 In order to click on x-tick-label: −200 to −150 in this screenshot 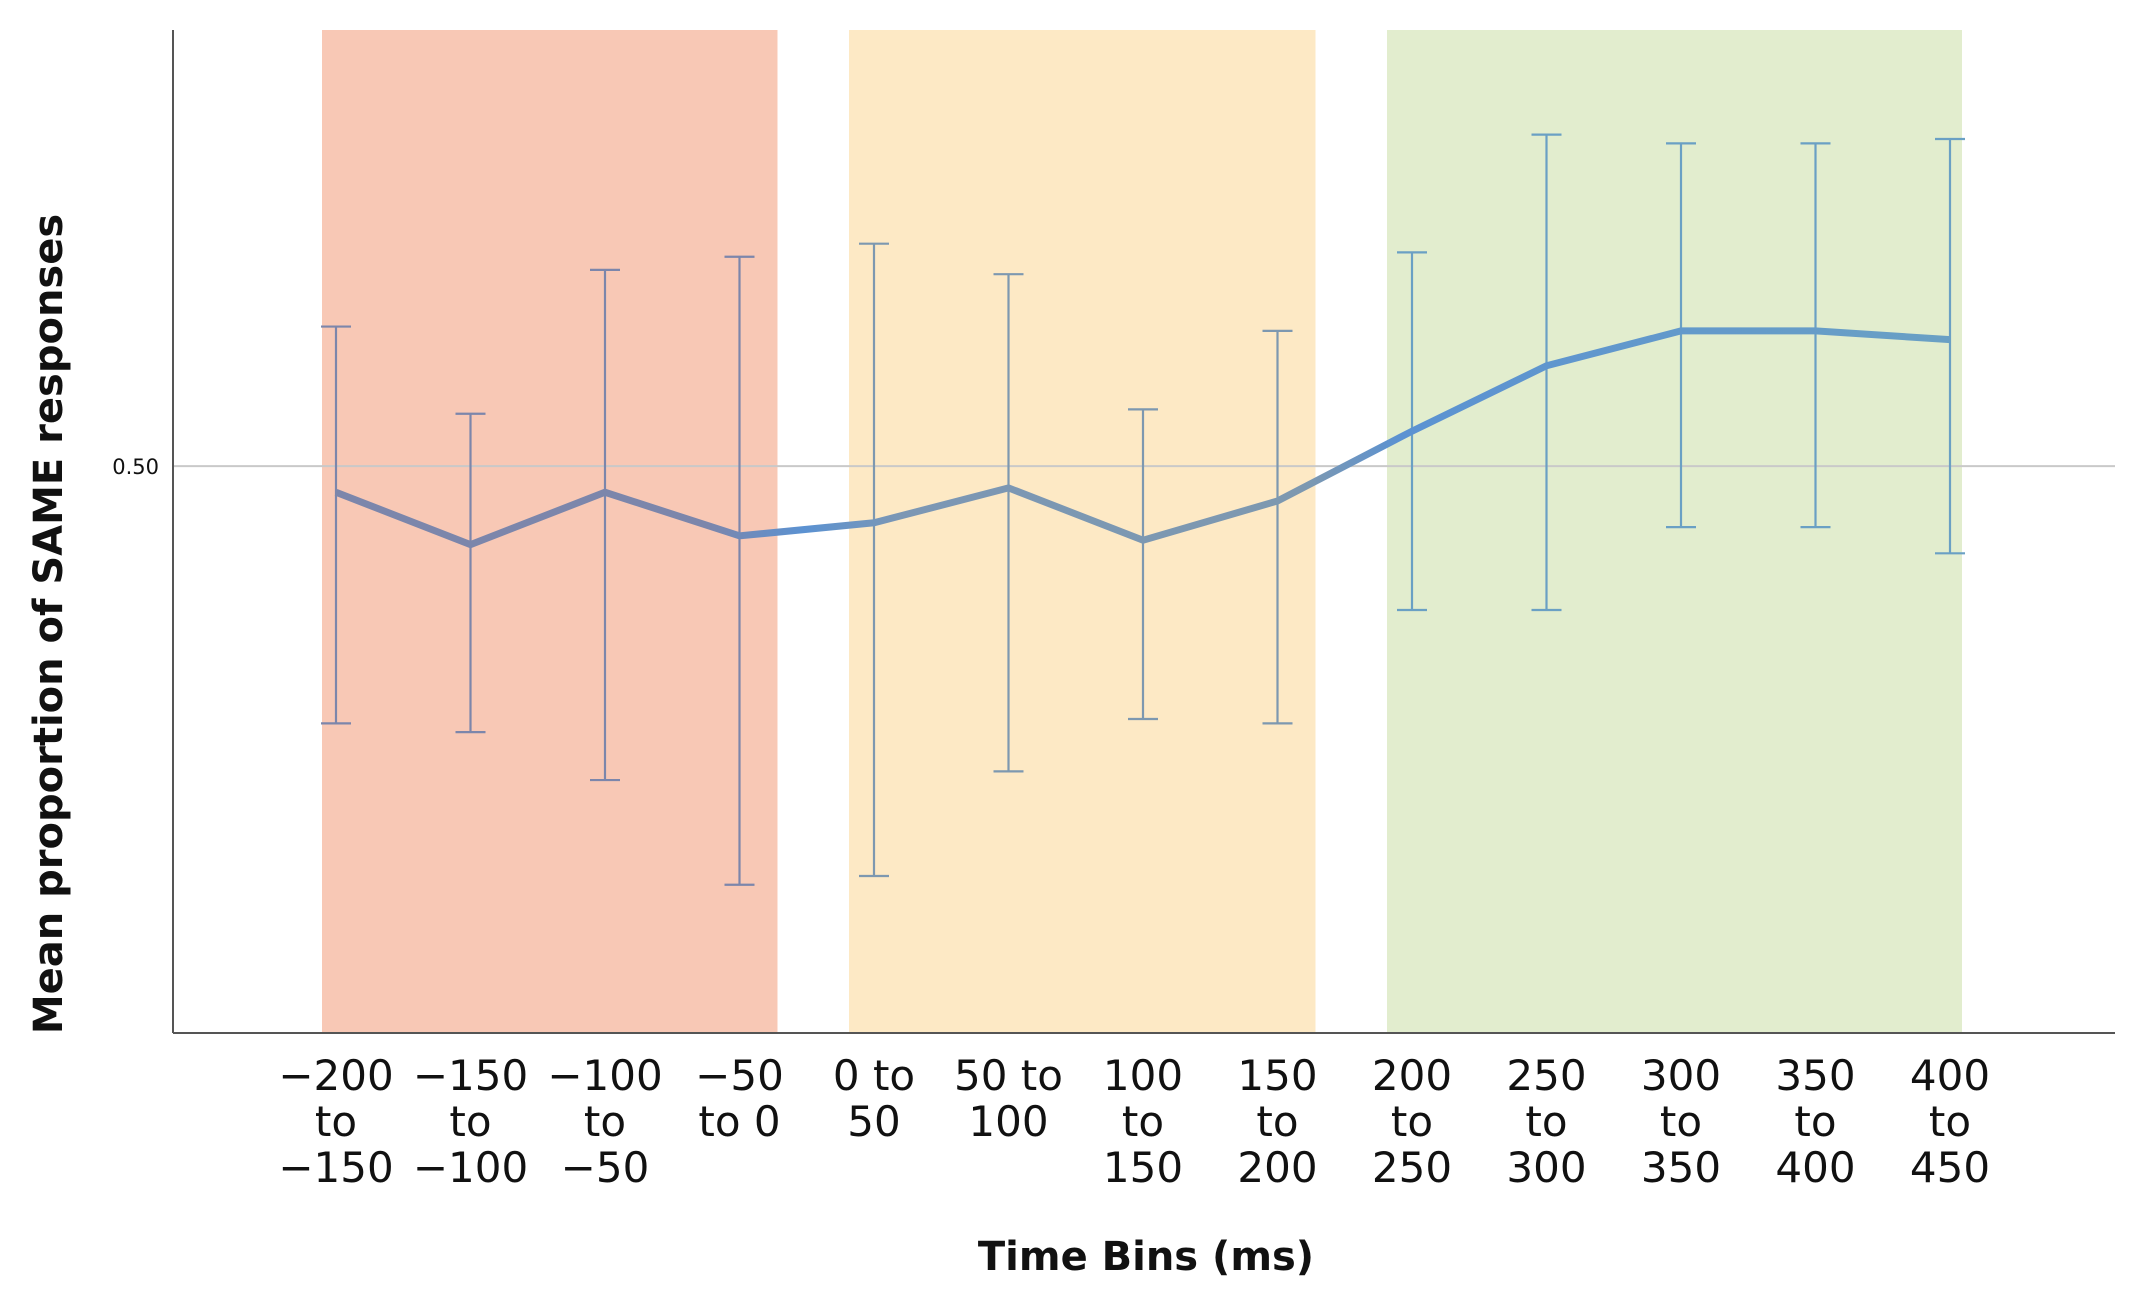, I will do `click(335, 1121)`.